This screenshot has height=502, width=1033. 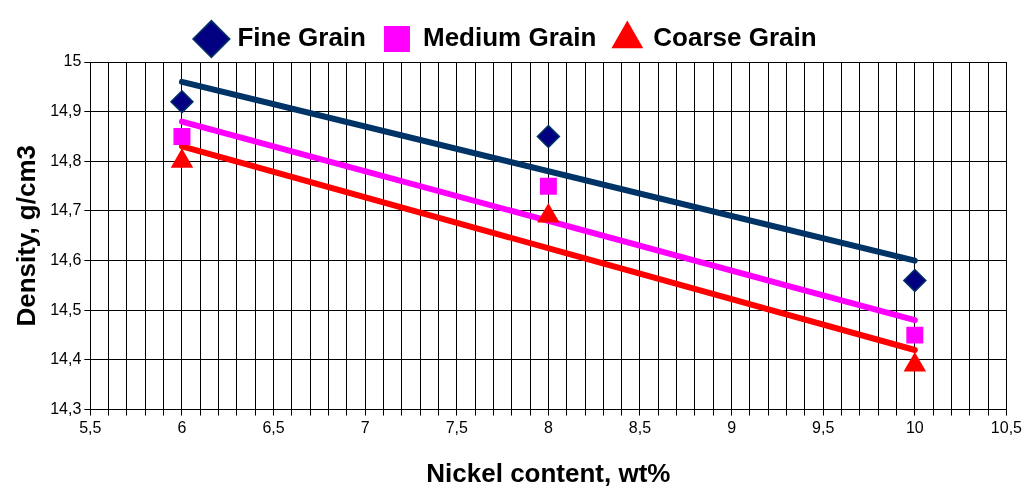 What do you see at coordinates (509, 37) in the screenshot?
I see `legend-label: Medium Grain` at bounding box center [509, 37].